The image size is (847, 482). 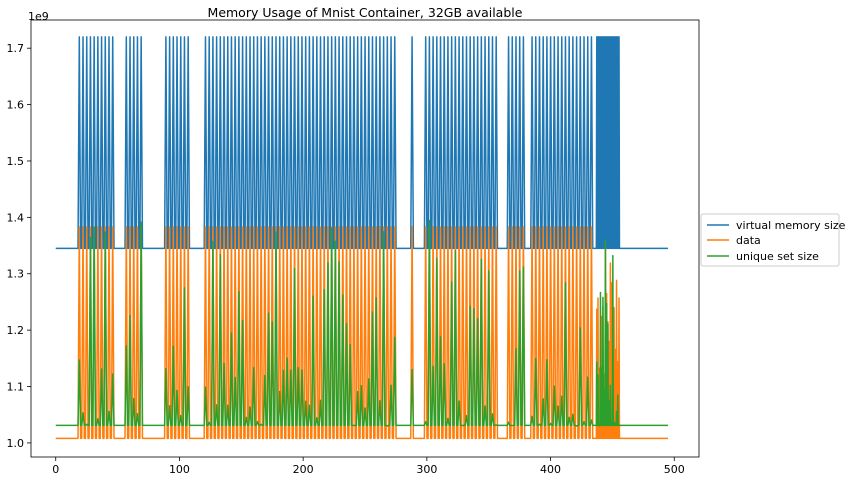 I want to click on legend-box, so click(x=770, y=240).